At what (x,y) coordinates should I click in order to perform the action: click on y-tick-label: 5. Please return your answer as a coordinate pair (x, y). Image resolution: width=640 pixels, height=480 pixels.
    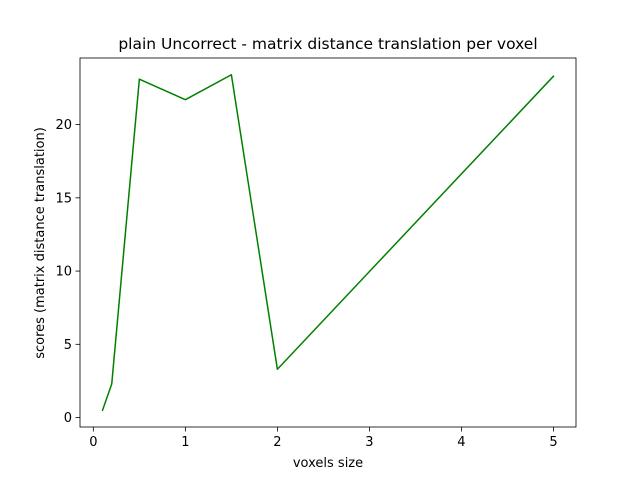
    Looking at the image, I should click on (68, 345).